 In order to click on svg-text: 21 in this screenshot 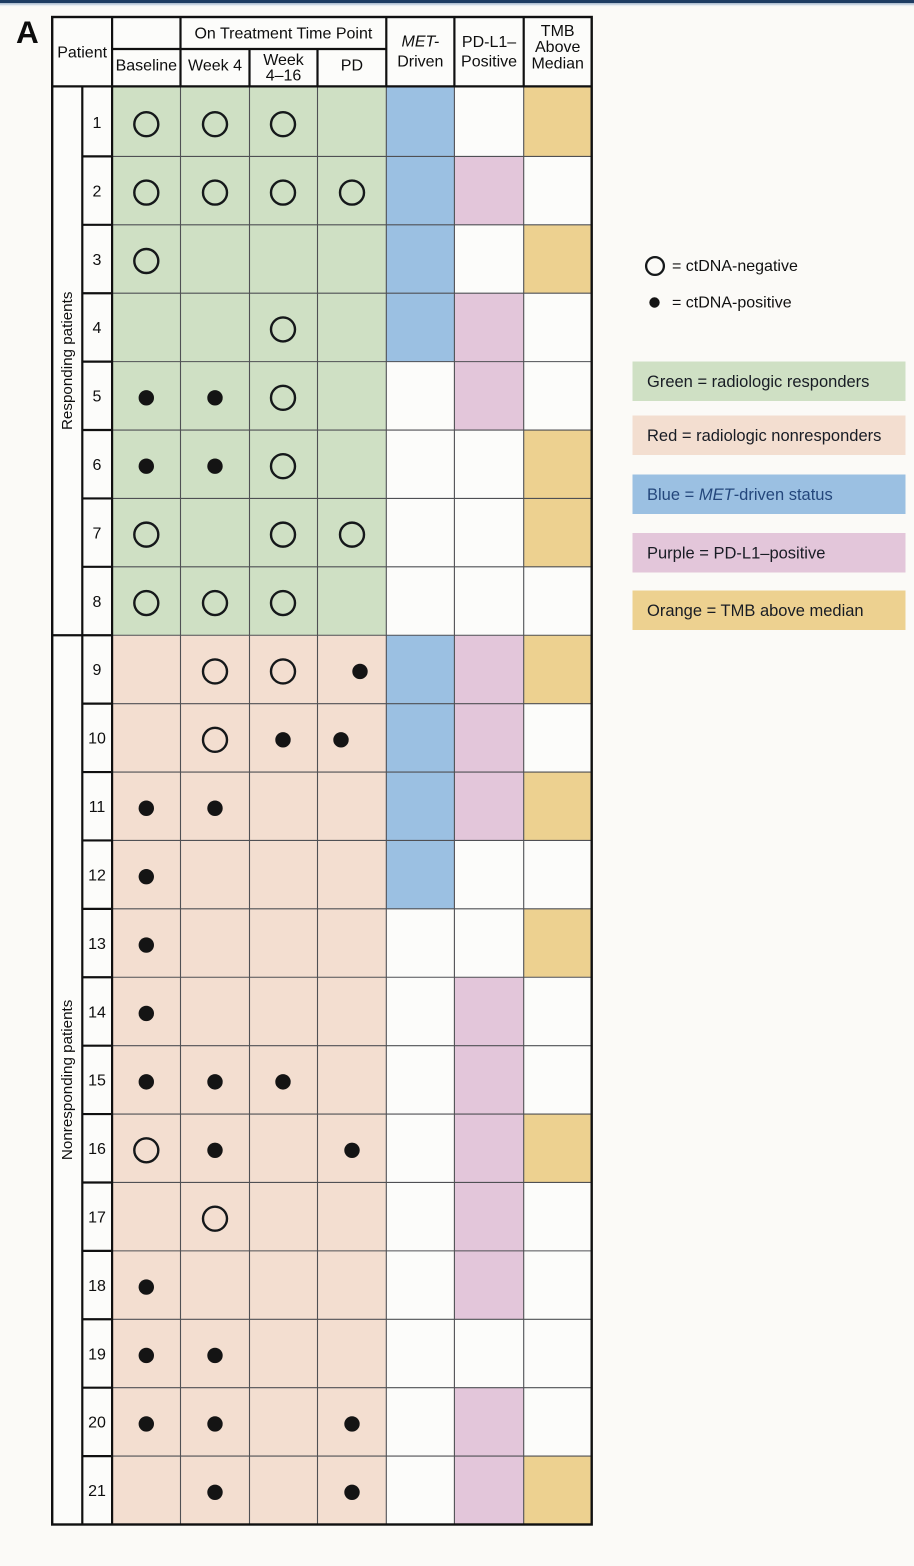, I will do `click(97, 1491)`.